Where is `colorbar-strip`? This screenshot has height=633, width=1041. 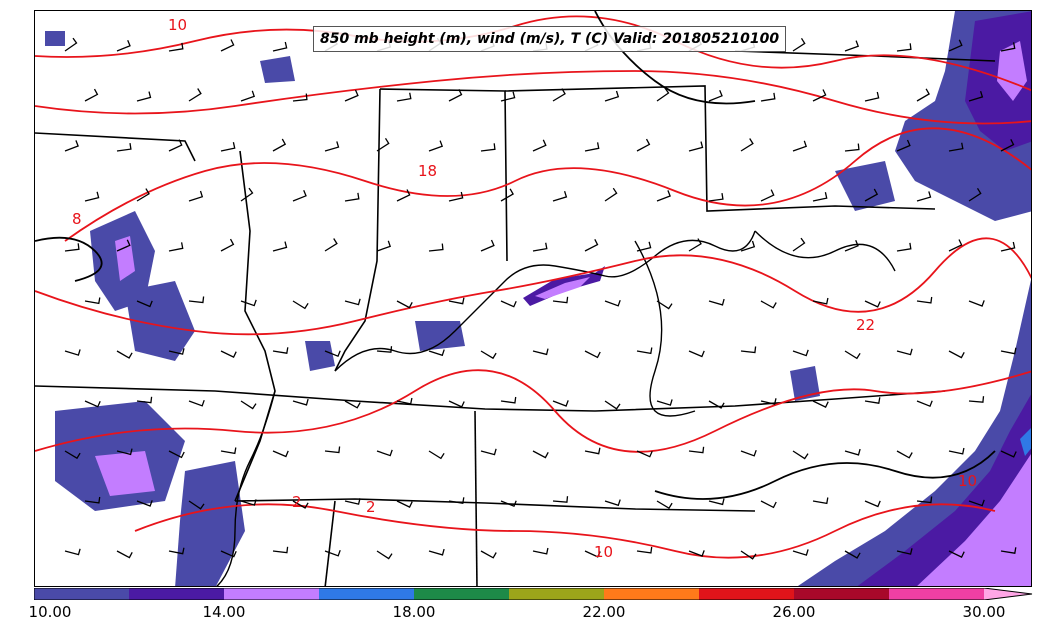 colorbar-strip is located at coordinates (533, 594).